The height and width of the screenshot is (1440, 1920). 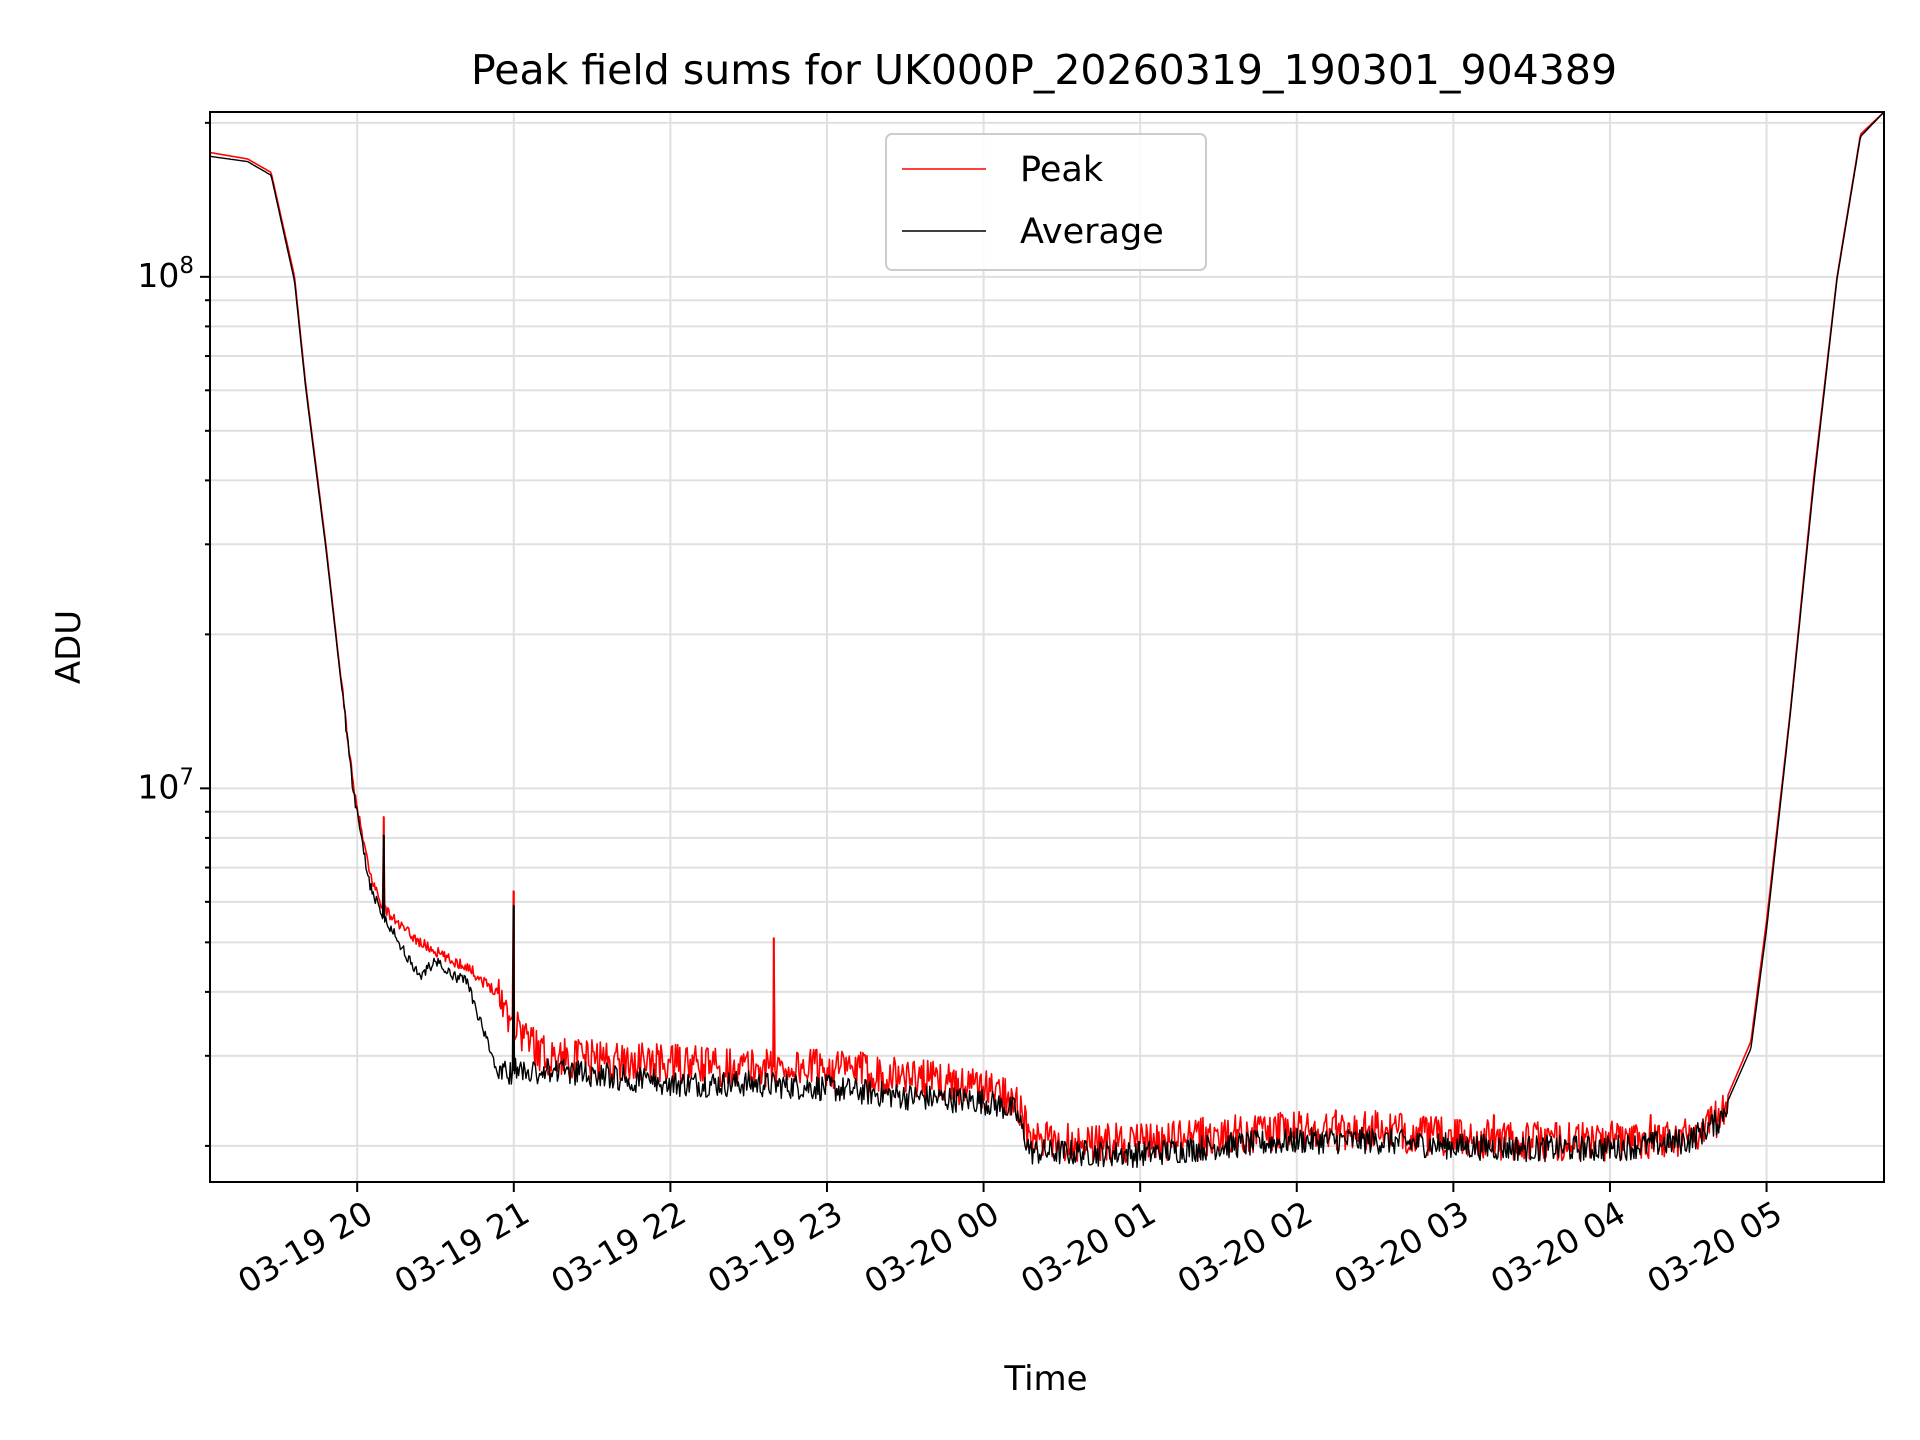 I want to click on legend-box, so click(x=1046, y=202).